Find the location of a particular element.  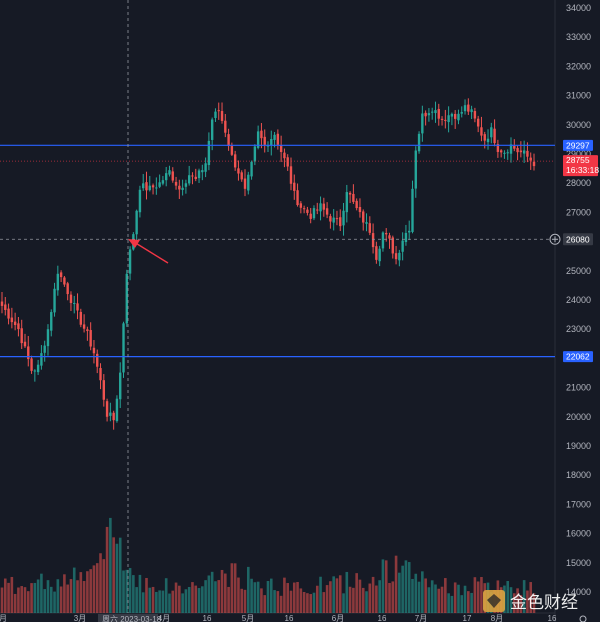

annotation-arrow is located at coordinates (148, 251).